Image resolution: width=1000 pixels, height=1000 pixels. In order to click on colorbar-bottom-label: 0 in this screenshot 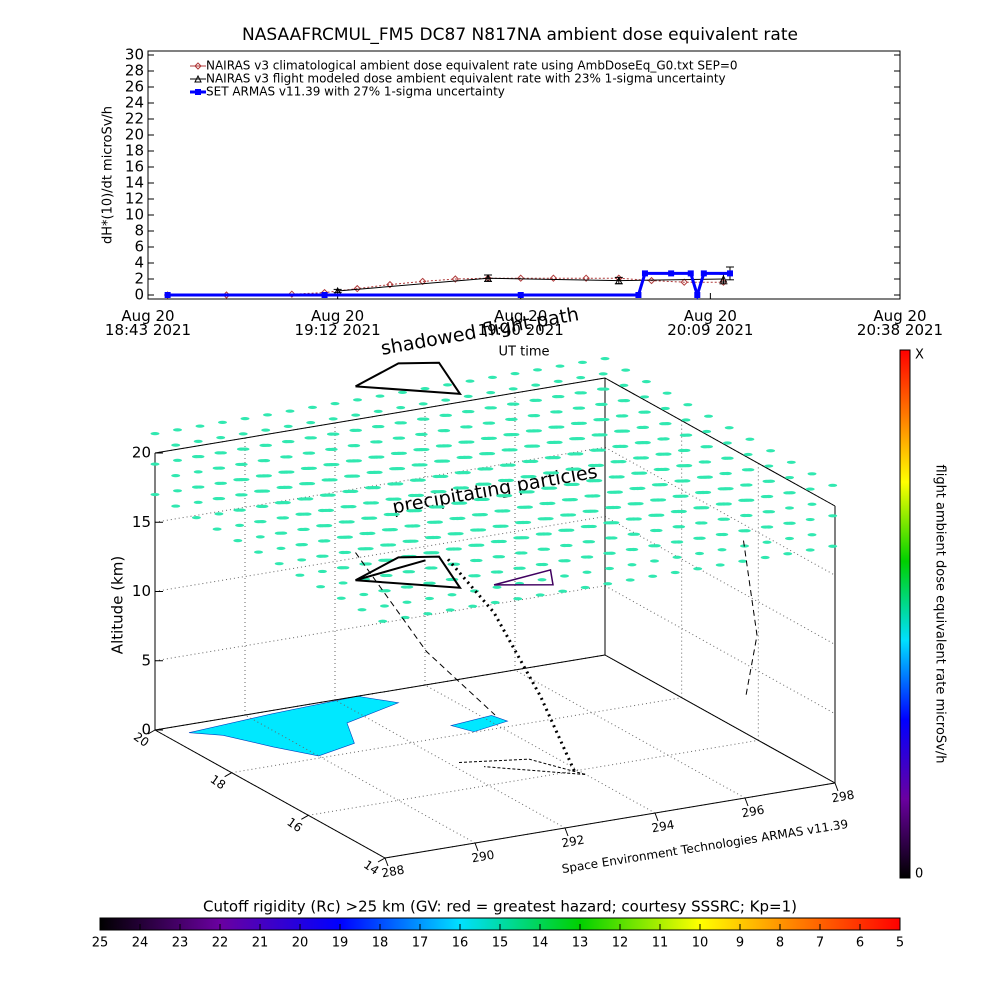, I will do `click(919, 874)`.